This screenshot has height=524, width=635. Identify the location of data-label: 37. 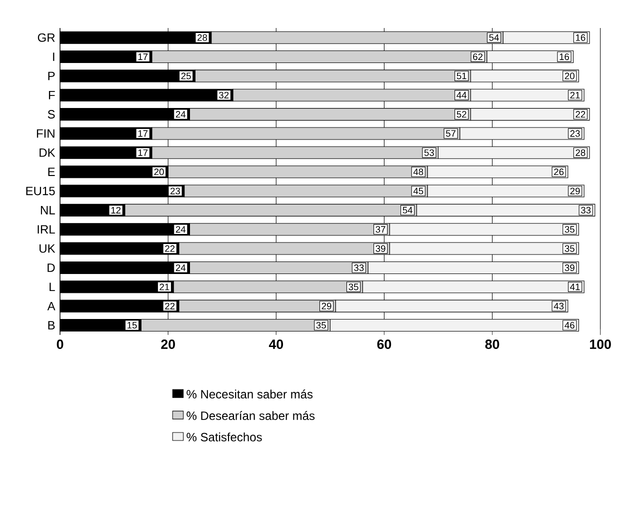
(381, 229).